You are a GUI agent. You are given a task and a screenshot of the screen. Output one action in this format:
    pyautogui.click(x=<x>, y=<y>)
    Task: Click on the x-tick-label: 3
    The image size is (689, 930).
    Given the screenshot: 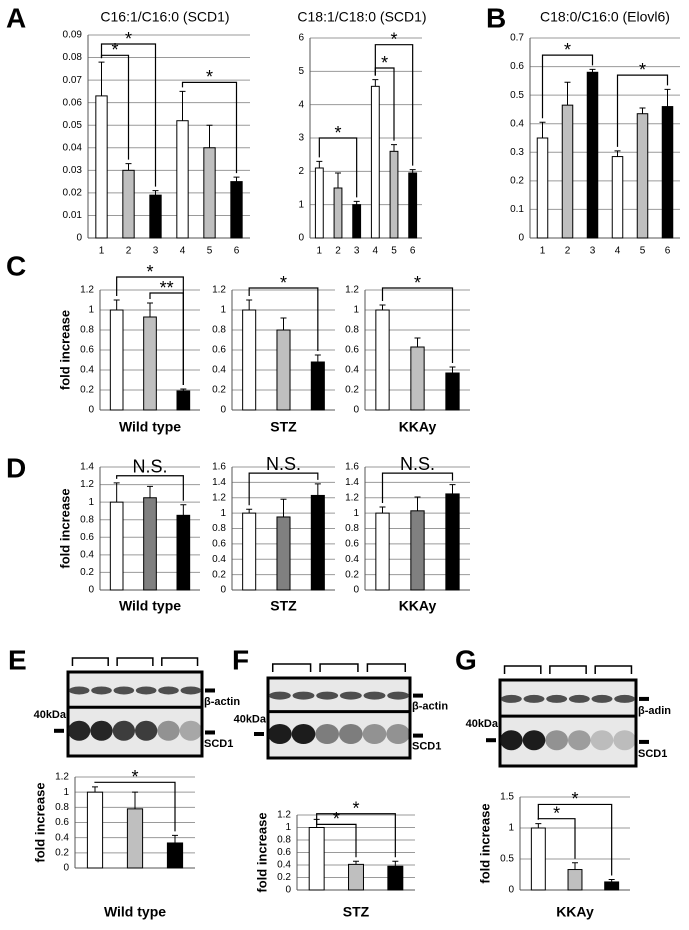 What is the action you would take?
    pyautogui.click(x=357, y=251)
    